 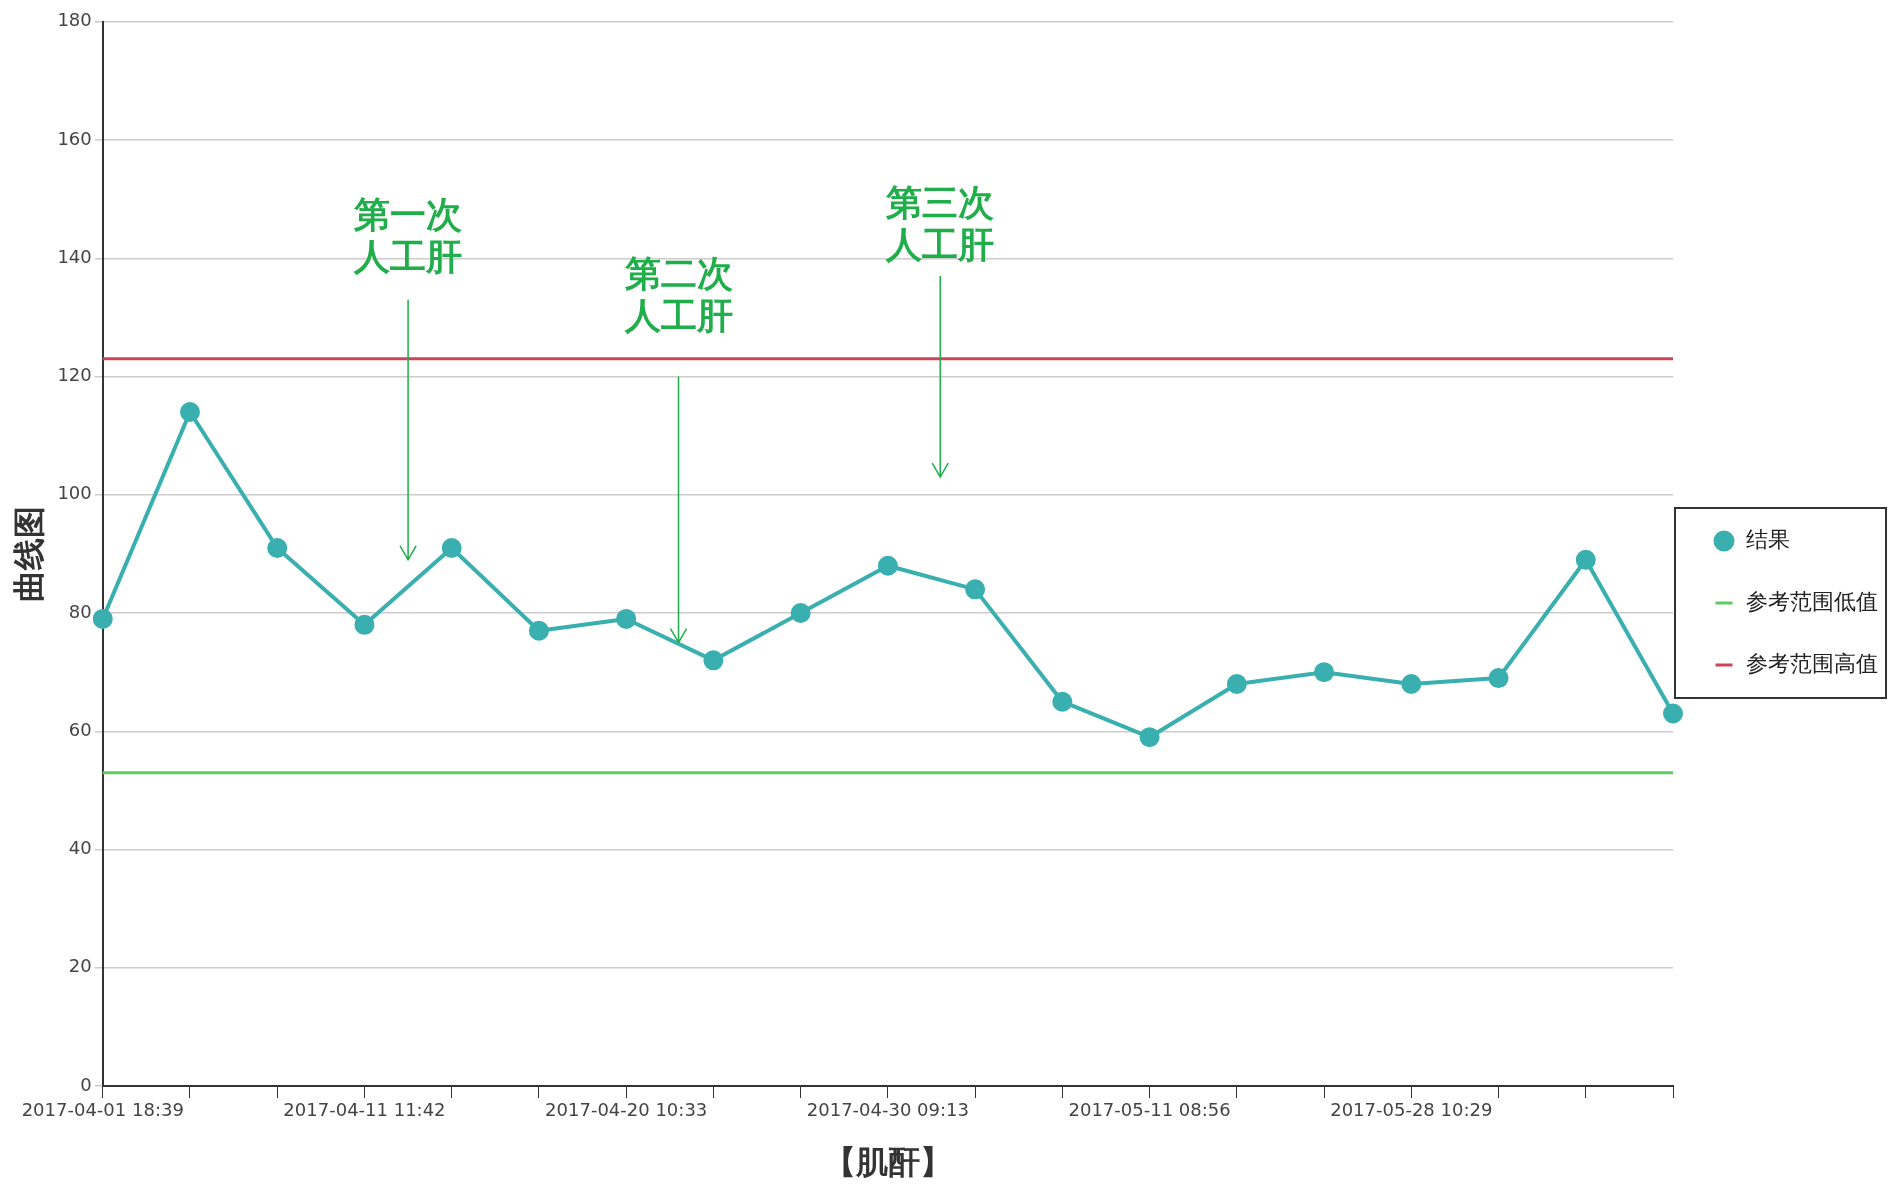 What do you see at coordinates (1812, 663) in the screenshot?
I see `legend-label: 参考范围高值` at bounding box center [1812, 663].